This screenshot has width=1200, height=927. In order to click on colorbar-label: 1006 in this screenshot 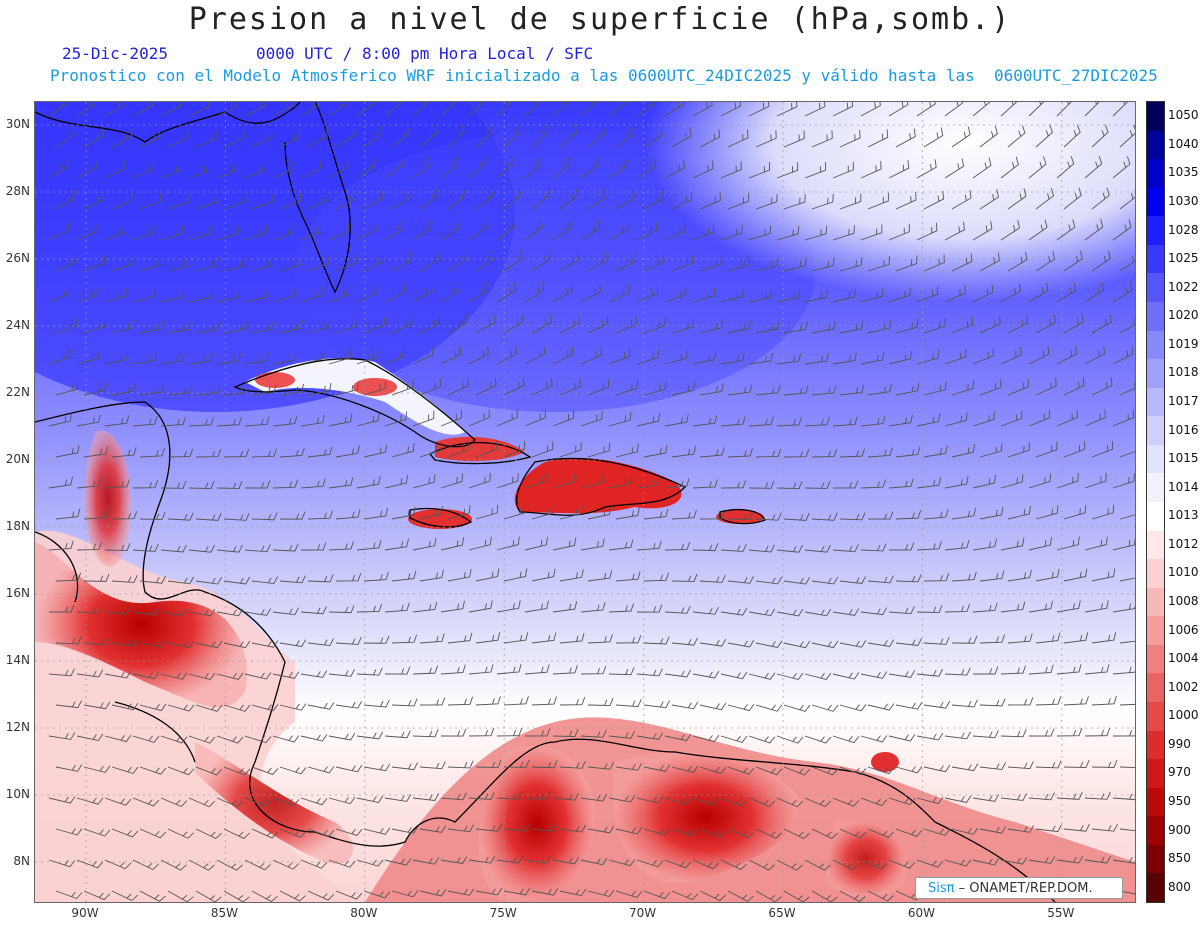, I will do `click(1183, 629)`.